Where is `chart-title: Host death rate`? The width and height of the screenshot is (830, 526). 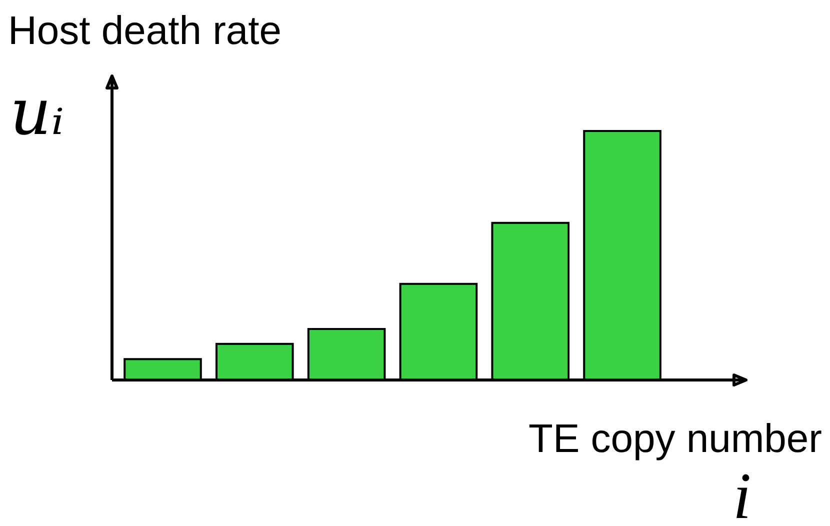 chart-title: Host death rate is located at coordinates (145, 31).